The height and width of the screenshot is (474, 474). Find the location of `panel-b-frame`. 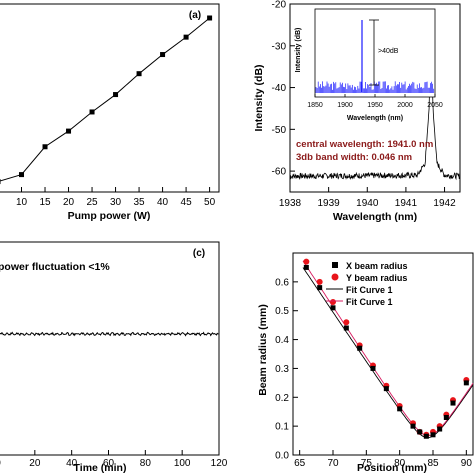

panel-b-frame is located at coordinates (375, 98).